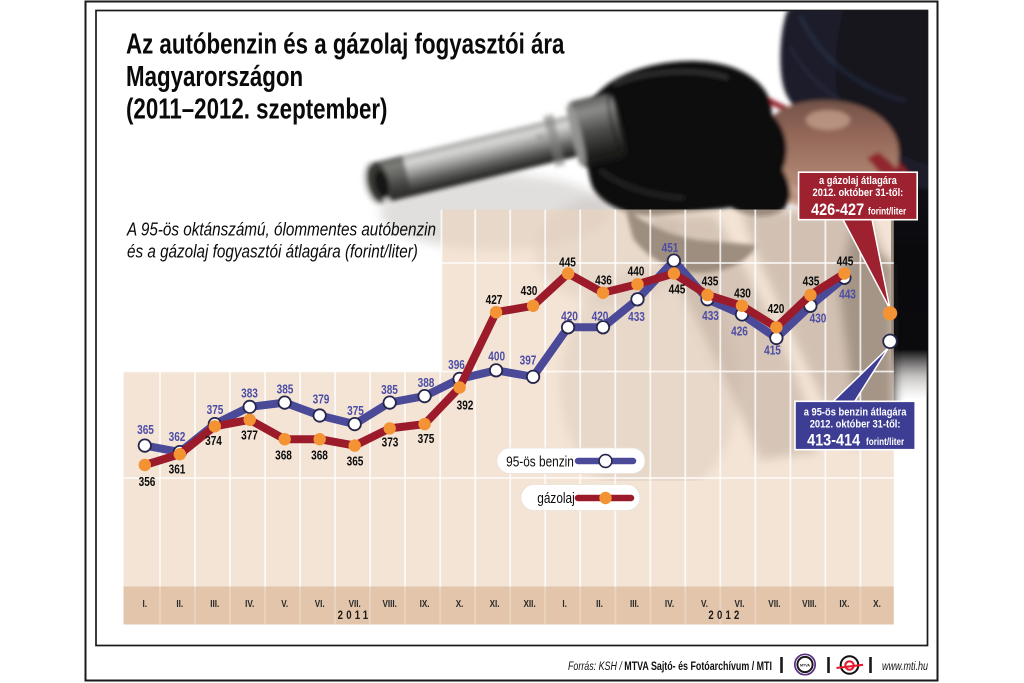 Image resolution: width=1024 pixels, height=683 pixels. I want to click on svg-text: 392, so click(465, 406).